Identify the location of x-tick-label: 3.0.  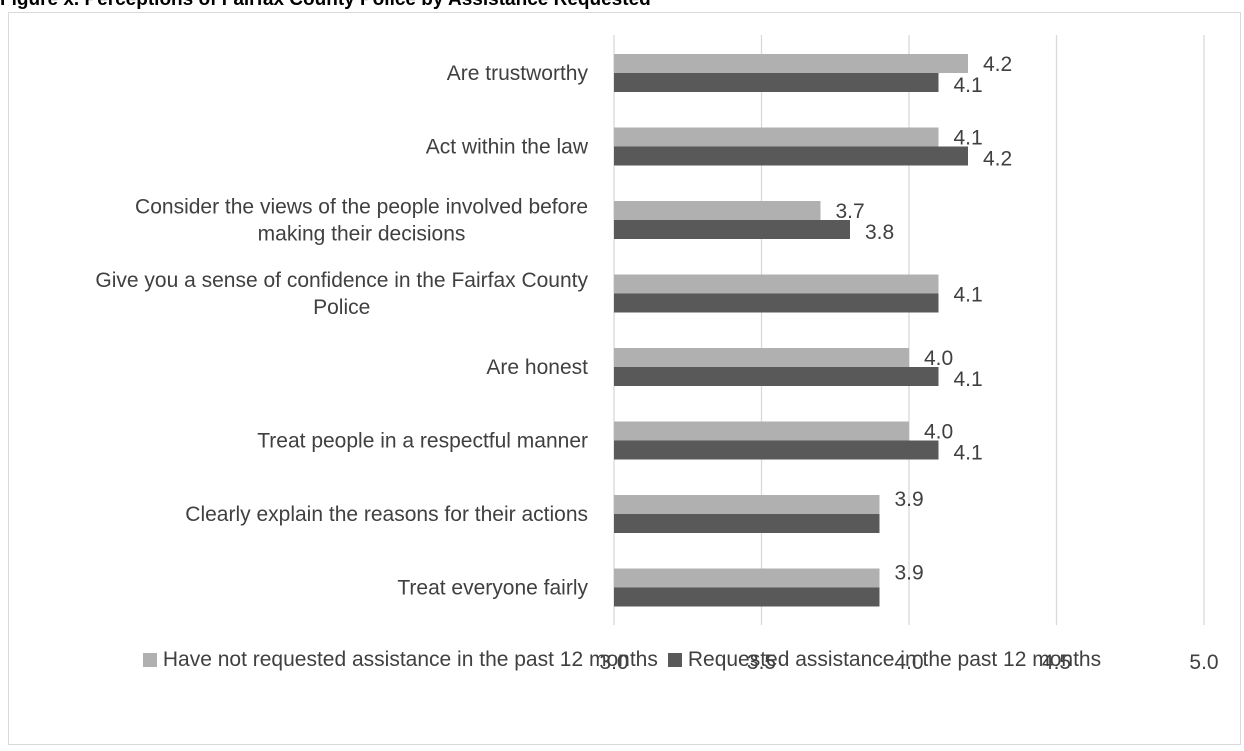
(613, 662).